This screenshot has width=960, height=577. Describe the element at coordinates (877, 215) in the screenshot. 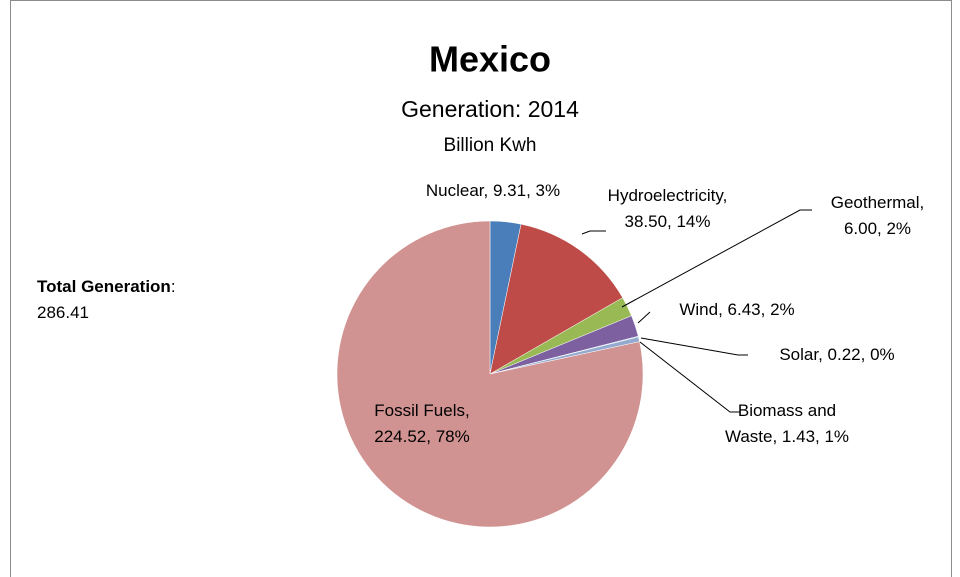

I see `data-label: Geothermal, 6.00, 2%` at that location.